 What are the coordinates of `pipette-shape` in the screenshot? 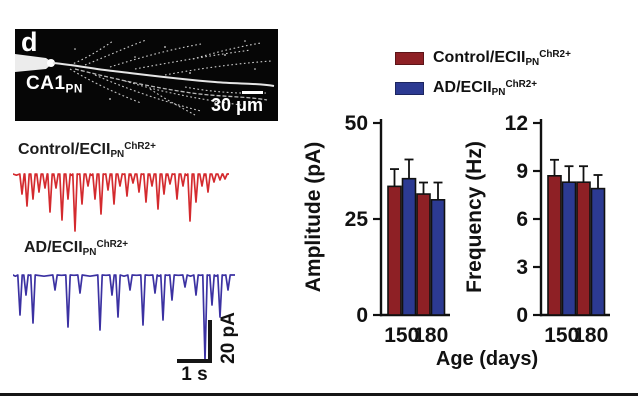 It's located at (34, 63).